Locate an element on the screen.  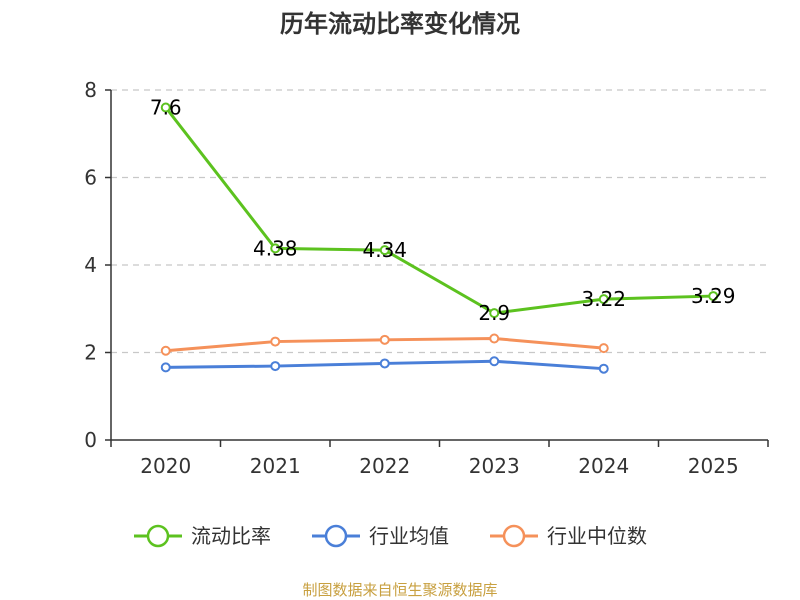
source-note: 制图数据来自恒生聚源数据库 is located at coordinates (399, 590).